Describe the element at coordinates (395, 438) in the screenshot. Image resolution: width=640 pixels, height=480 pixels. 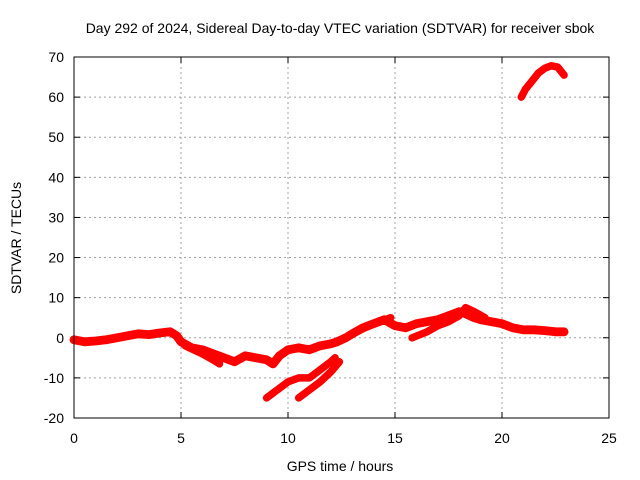
I see `x-tick-label: 15` at that location.